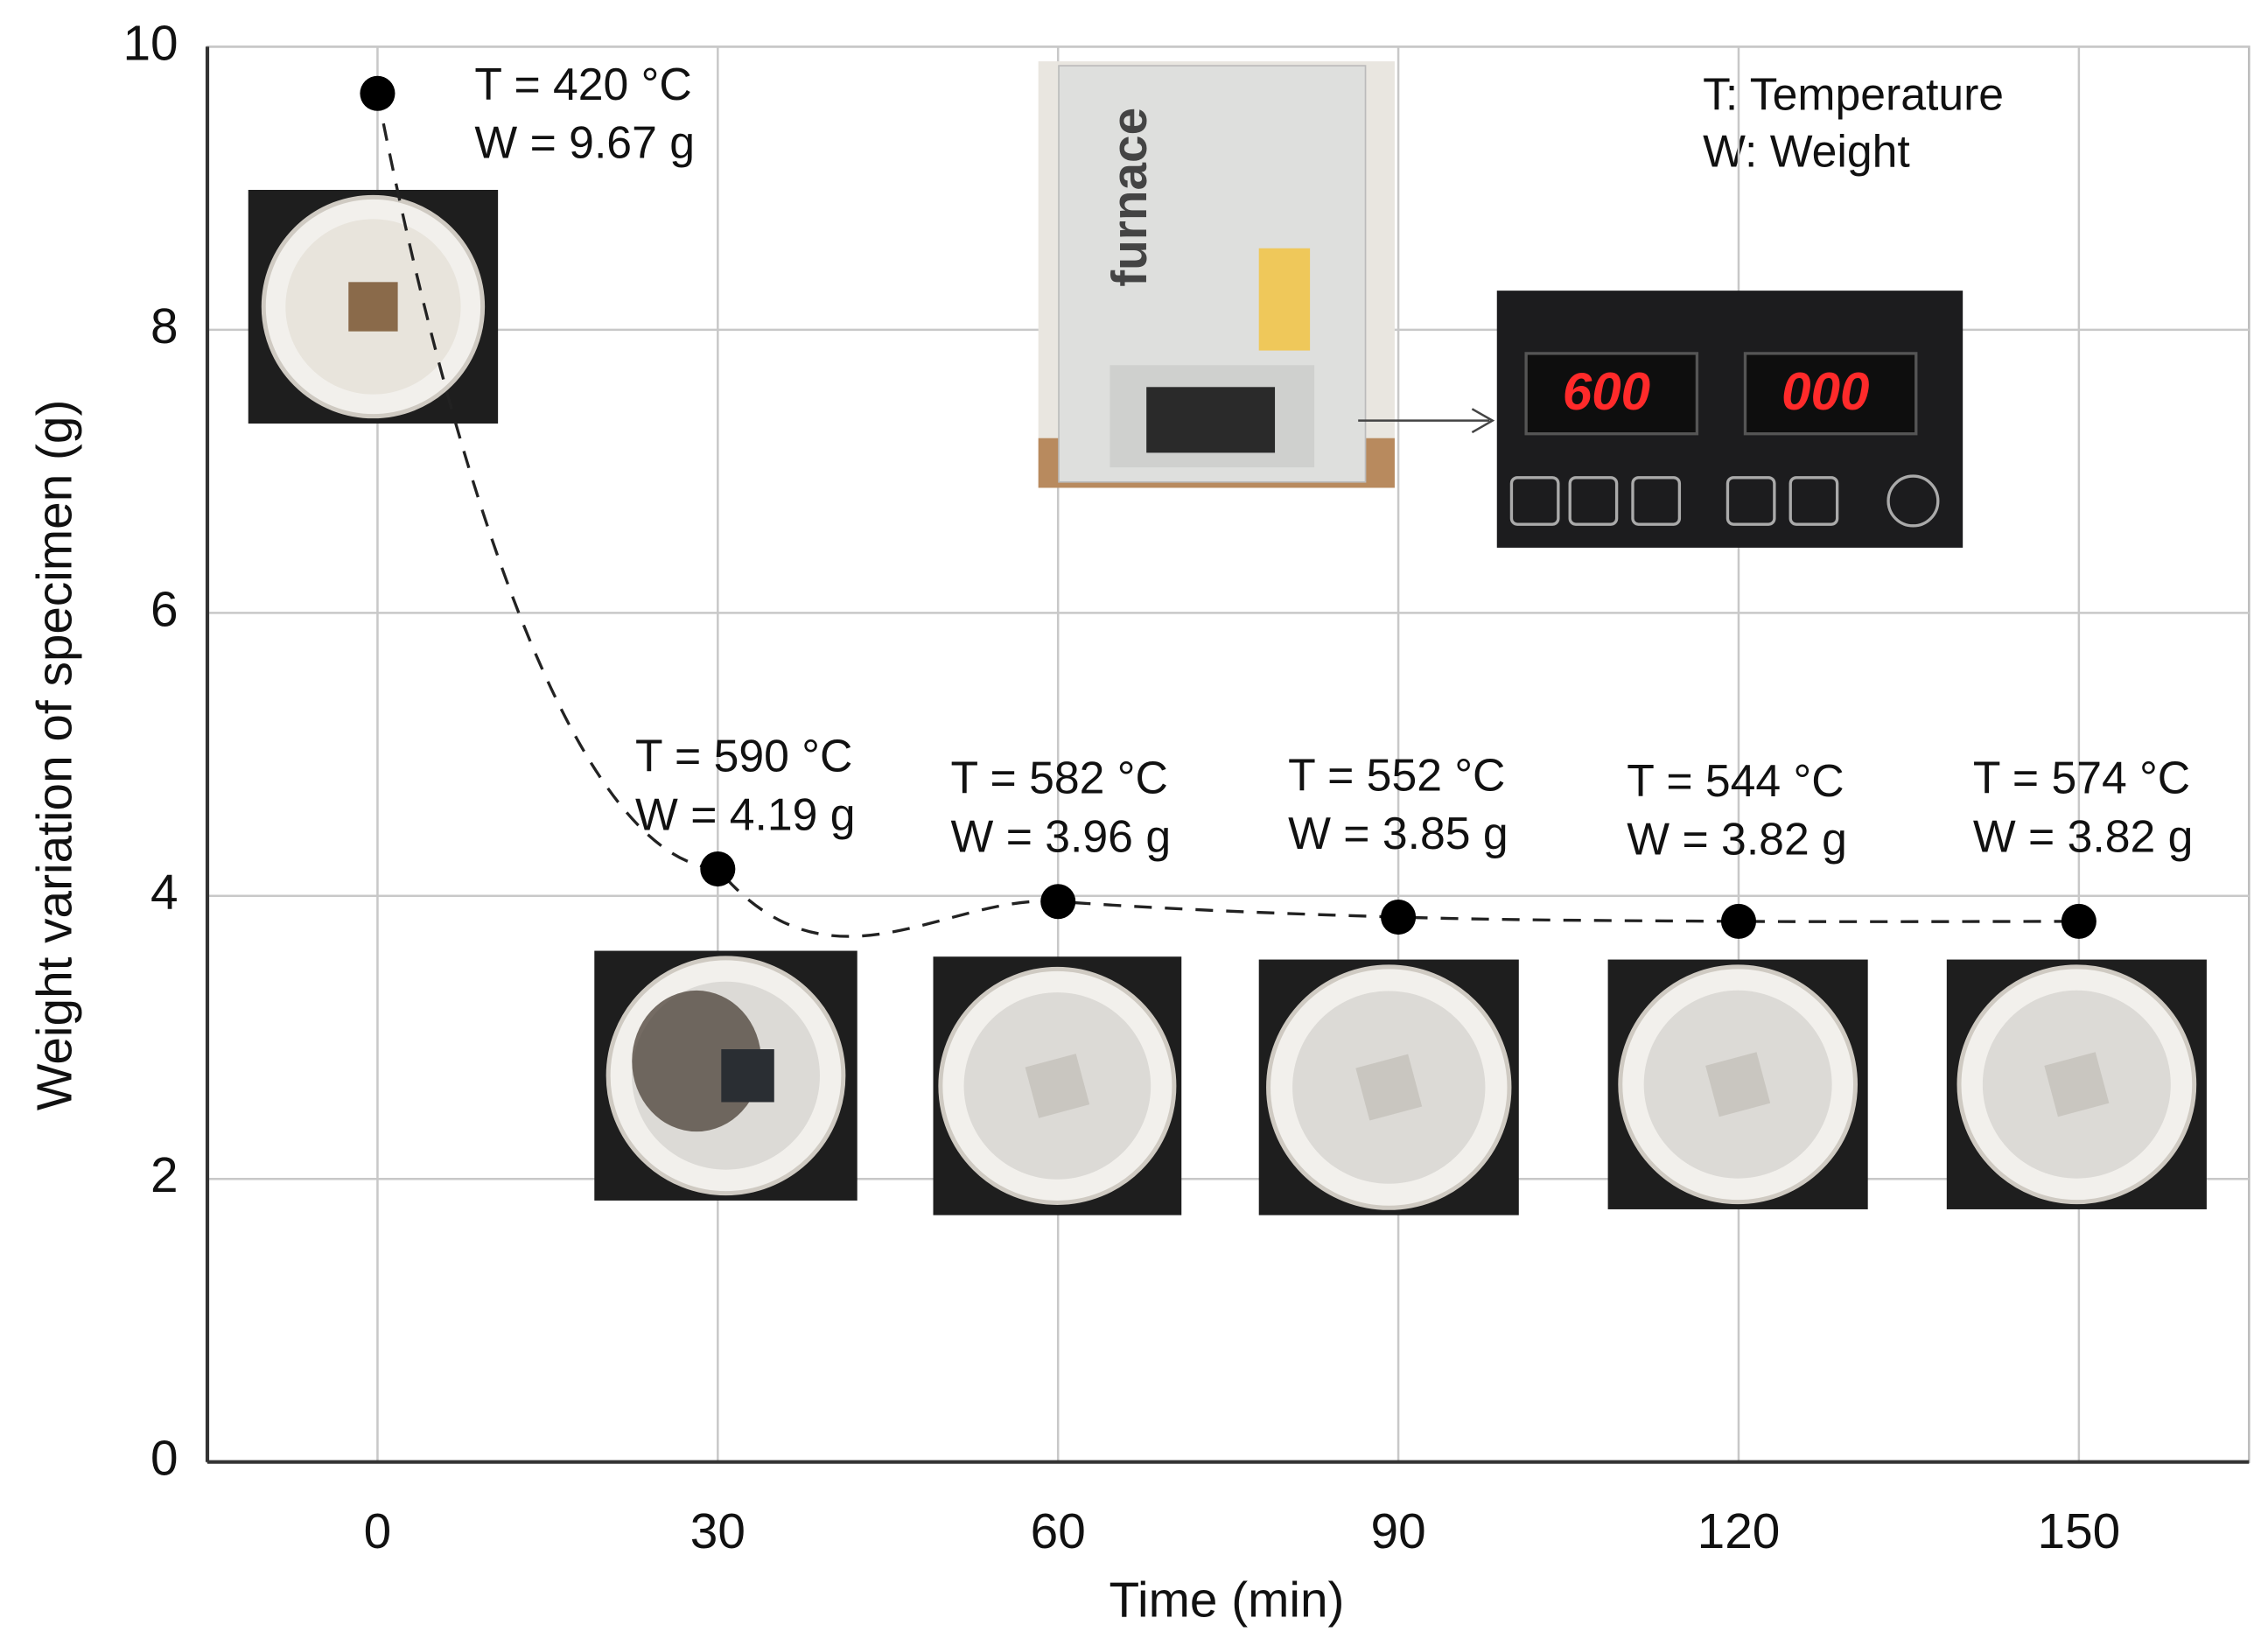 This screenshot has height=1646, width=2268. What do you see at coordinates (164, 893) in the screenshot?
I see `y-tick-label: 4` at bounding box center [164, 893].